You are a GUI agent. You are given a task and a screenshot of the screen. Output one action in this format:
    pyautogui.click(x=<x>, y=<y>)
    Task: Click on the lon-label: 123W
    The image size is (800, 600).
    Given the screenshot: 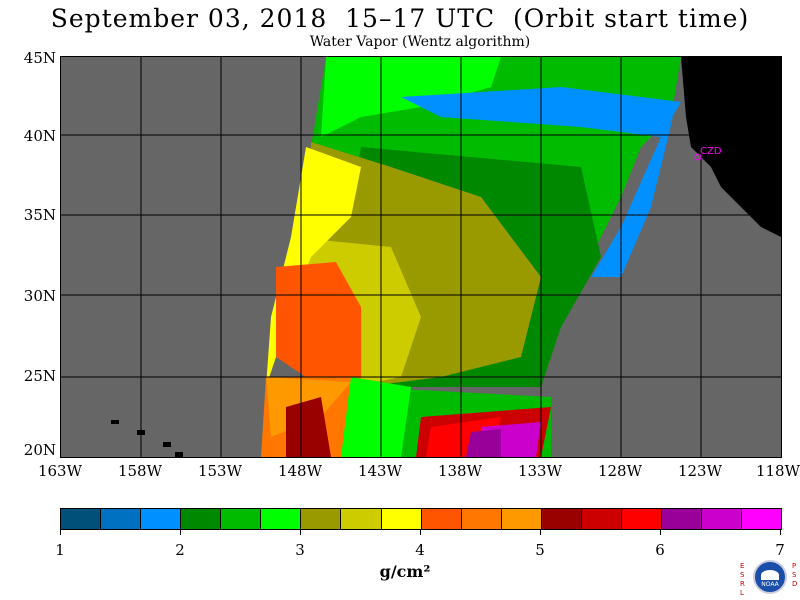 What is the action you would take?
    pyautogui.click(x=700, y=471)
    